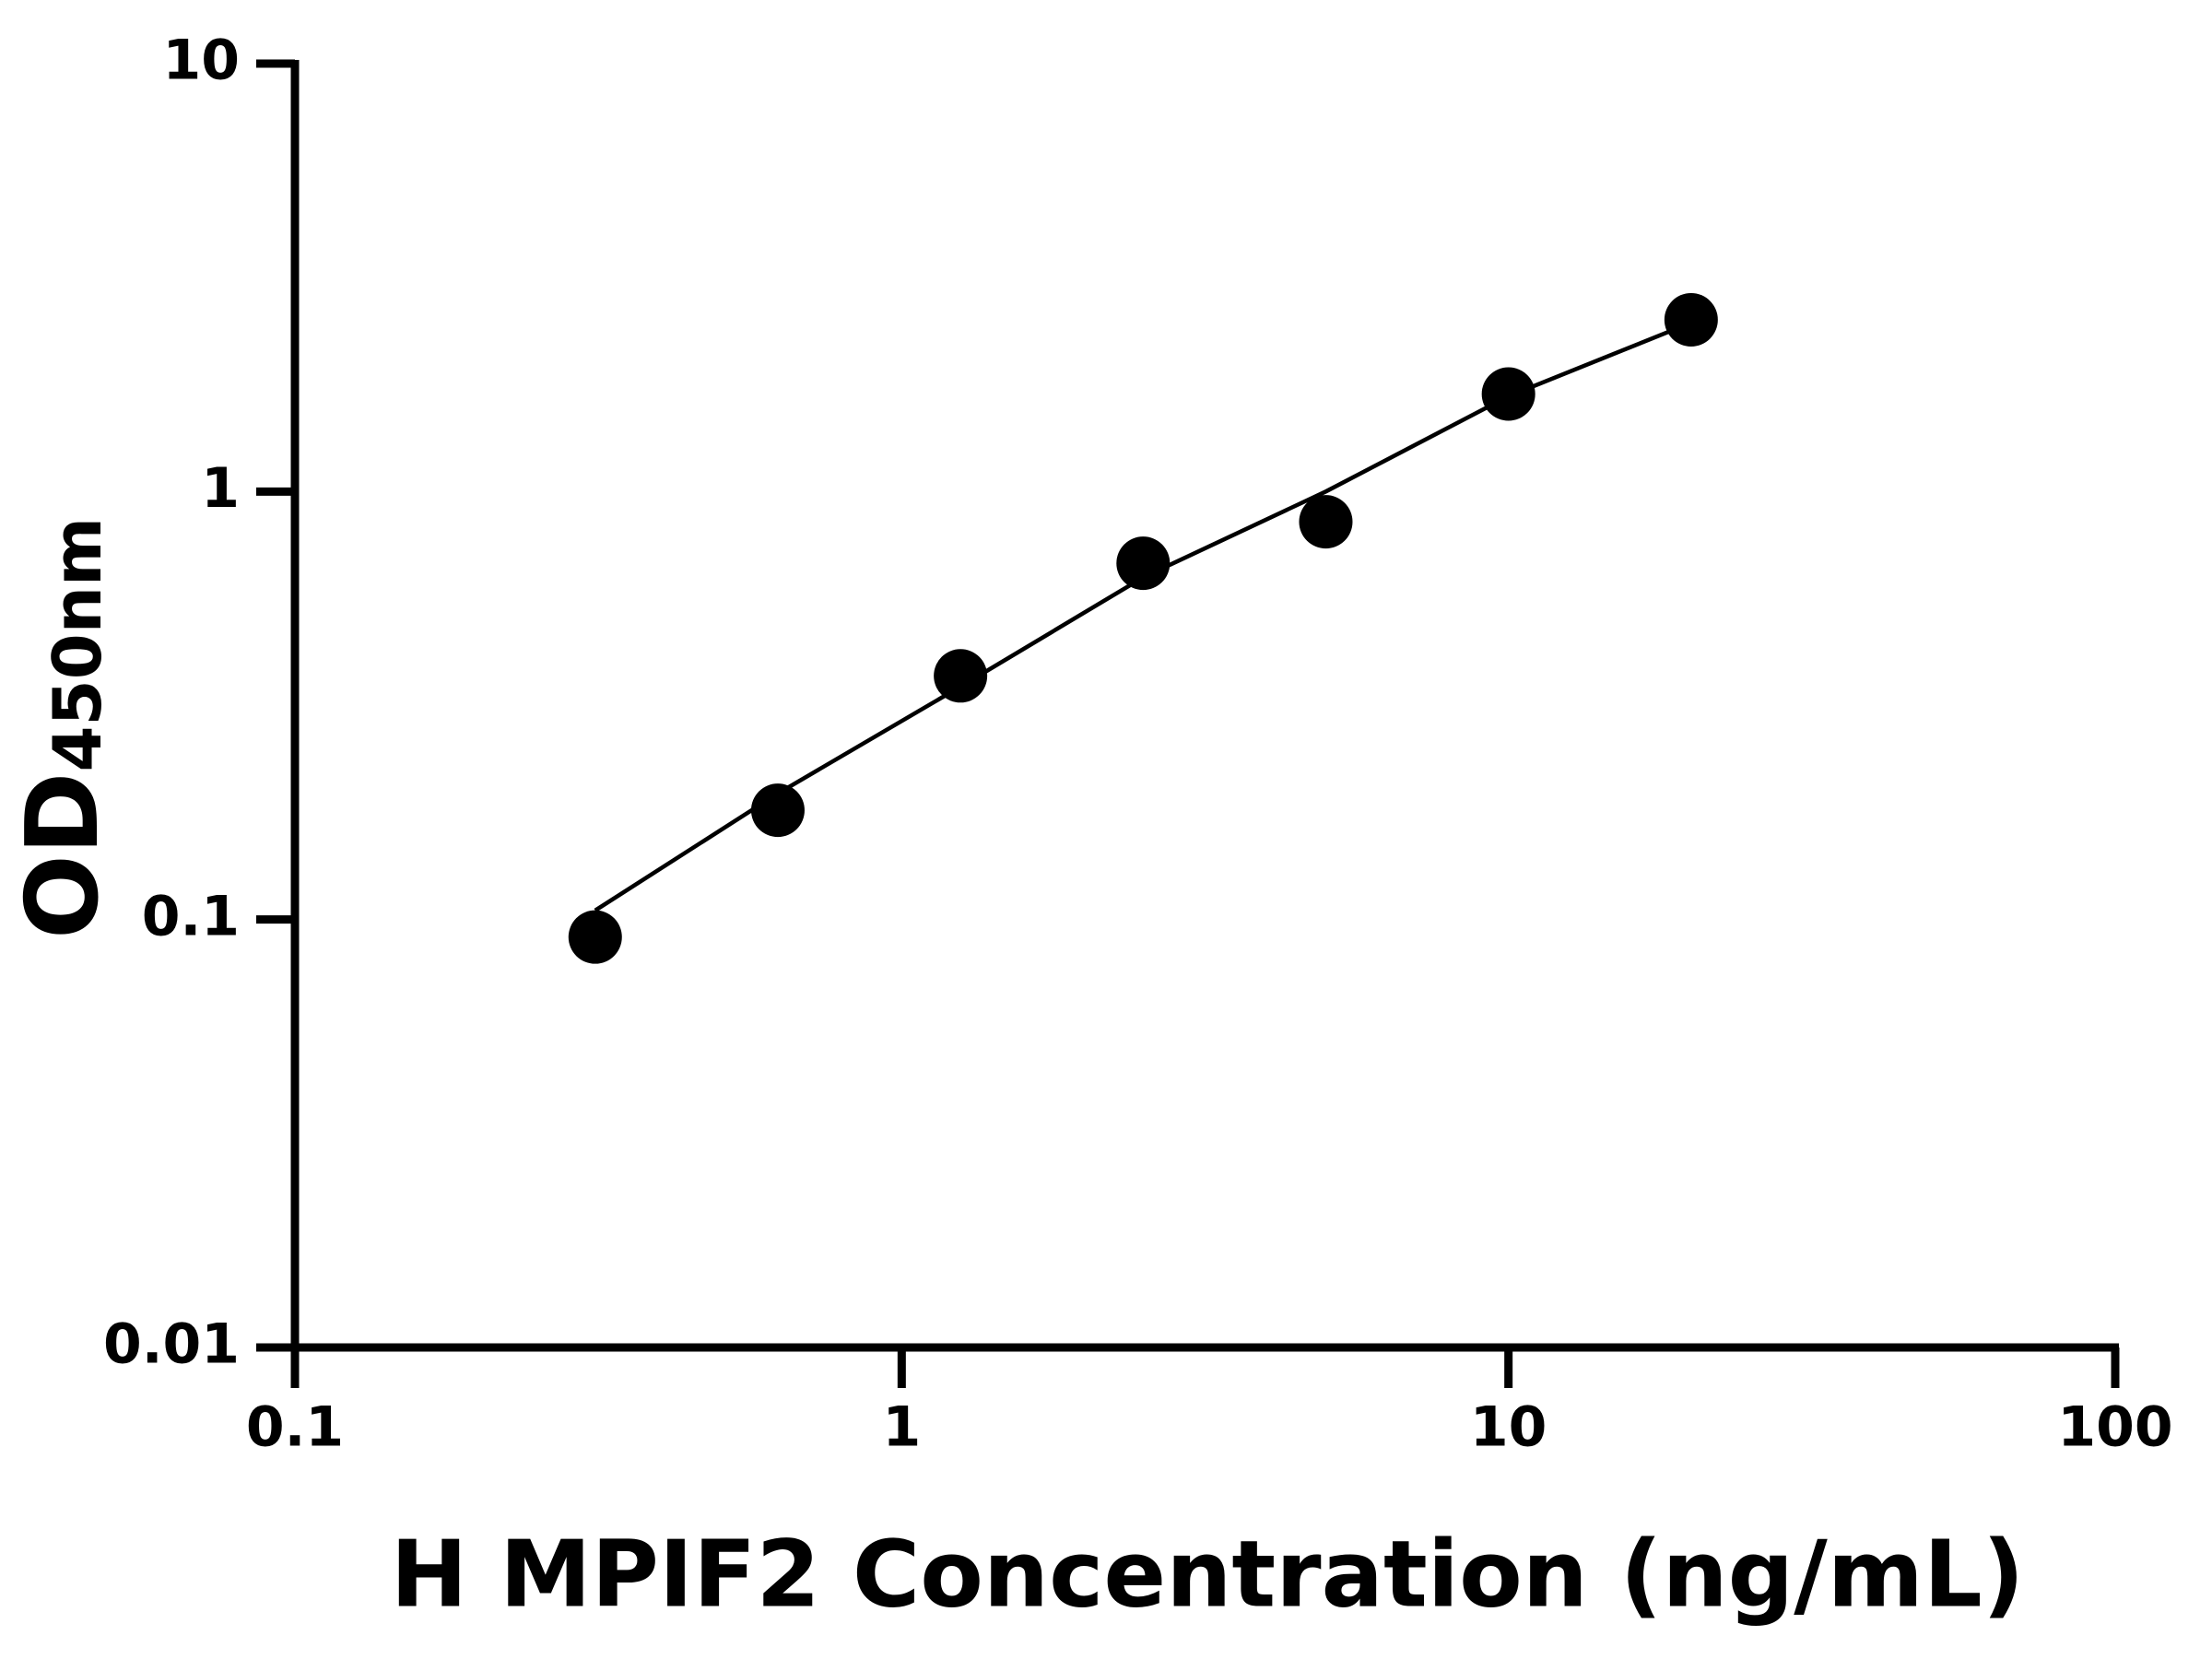 The width and height of the screenshot is (2212, 1659). What do you see at coordinates (77, 644) in the screenshot?
I see `y-axis-label-subscript: 450nm` at bounding box center [77, 644].